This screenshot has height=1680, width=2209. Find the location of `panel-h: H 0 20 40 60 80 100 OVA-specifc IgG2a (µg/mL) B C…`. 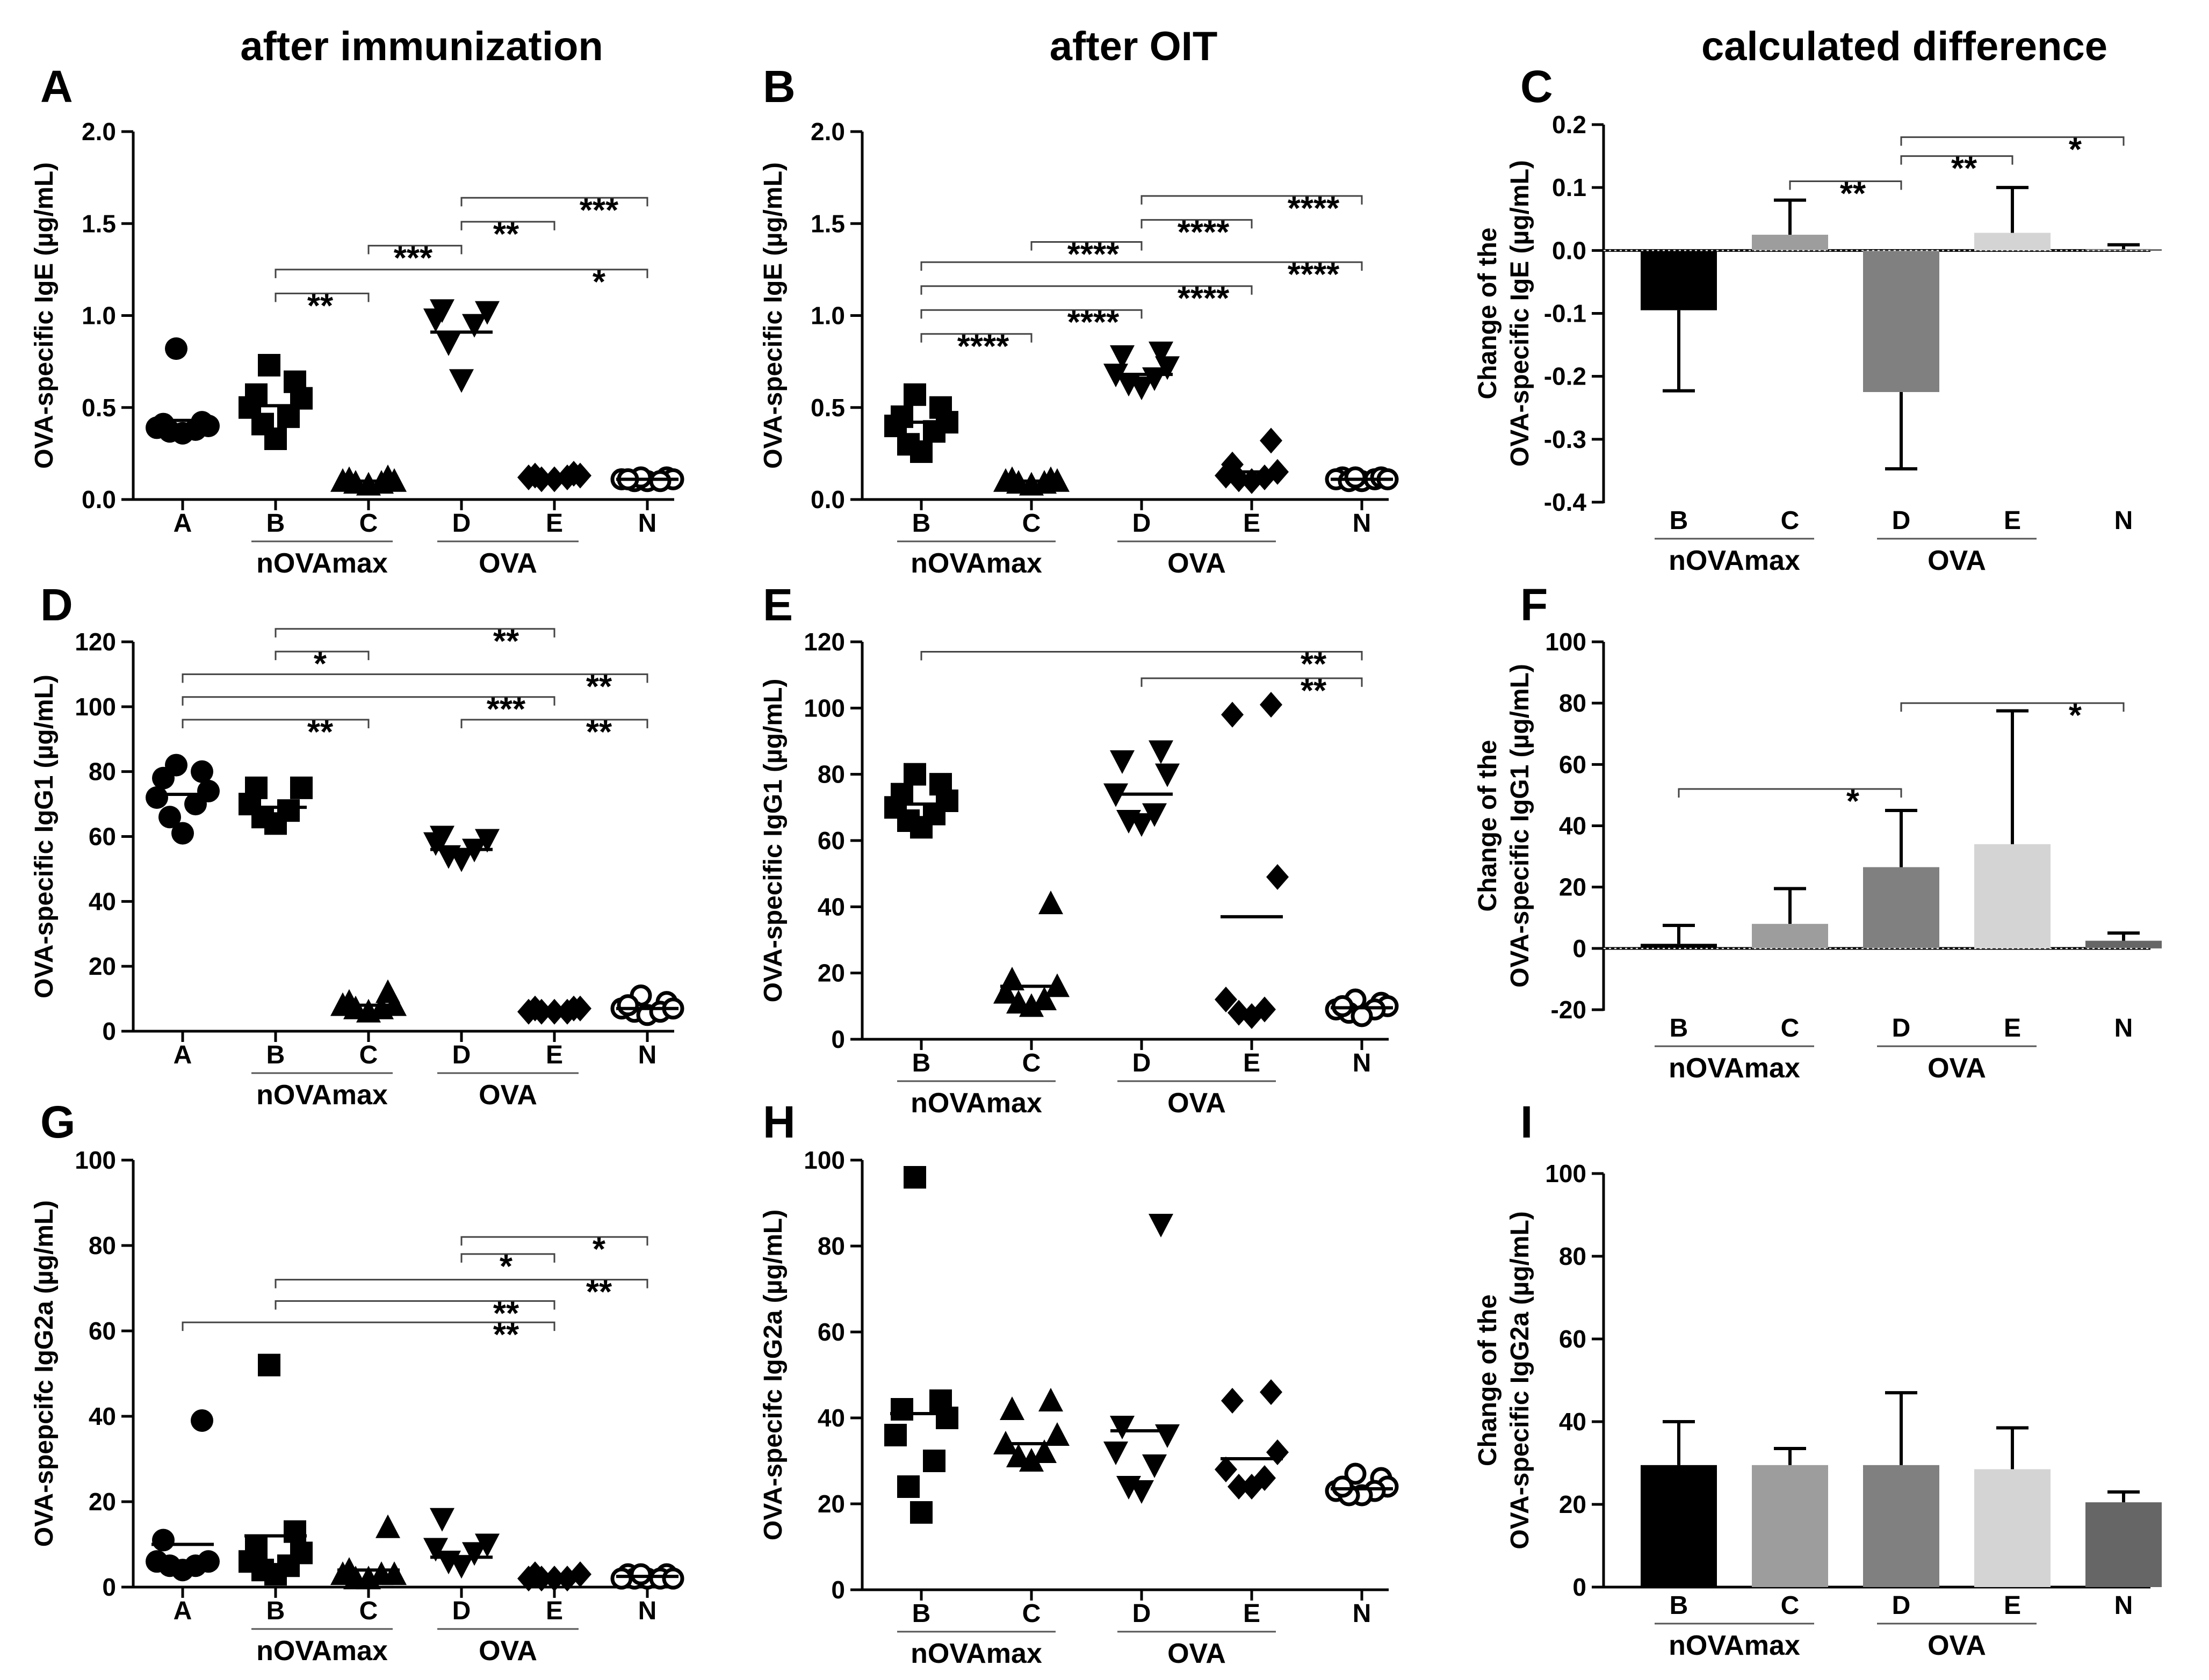

panel-h: H 0 20 40 60 80 100 OVA-specifc IgG2a (µg/mL) B C… is located at coordinates (1079, 1383).